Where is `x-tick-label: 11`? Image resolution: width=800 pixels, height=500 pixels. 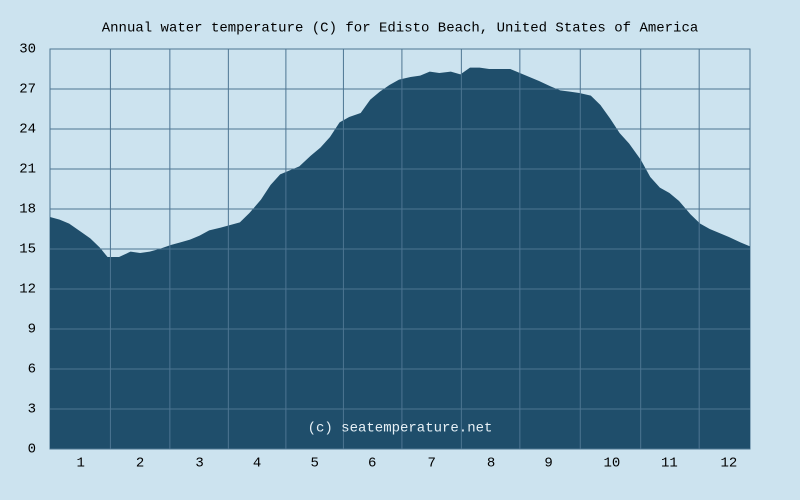 x-tick-label: 11 is located at coordinates (669, 464).